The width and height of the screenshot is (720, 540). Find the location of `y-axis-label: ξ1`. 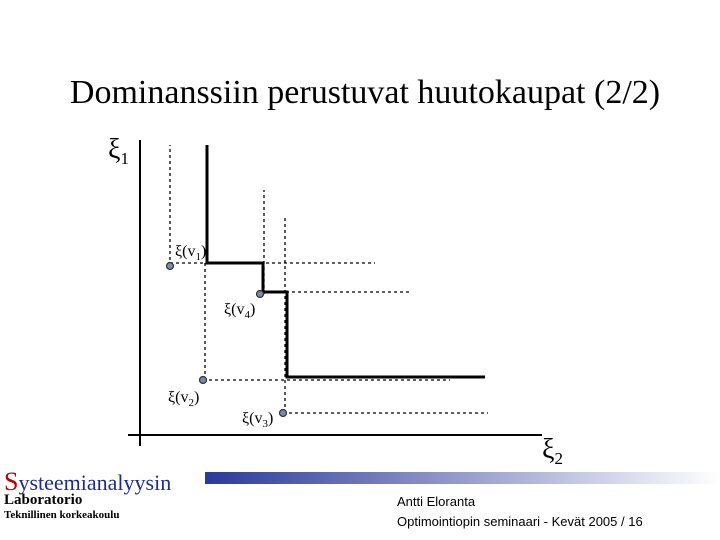

y-axis-label: ξ1 is located at coordinates (118, 151).